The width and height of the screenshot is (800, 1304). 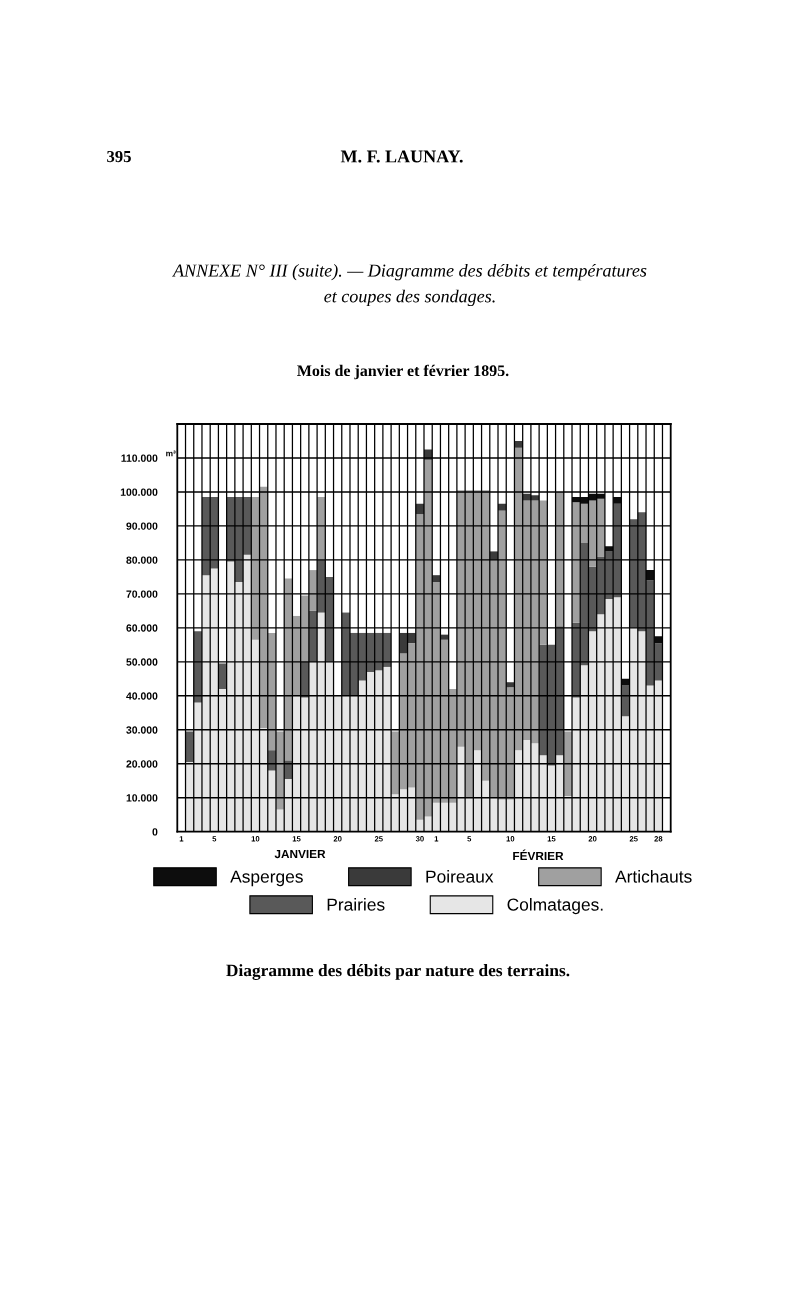 What do you see at coordinates (142, 526) in the screenshot?
I see `y-tick-label: 90.000` at bounding box center [142, 526].